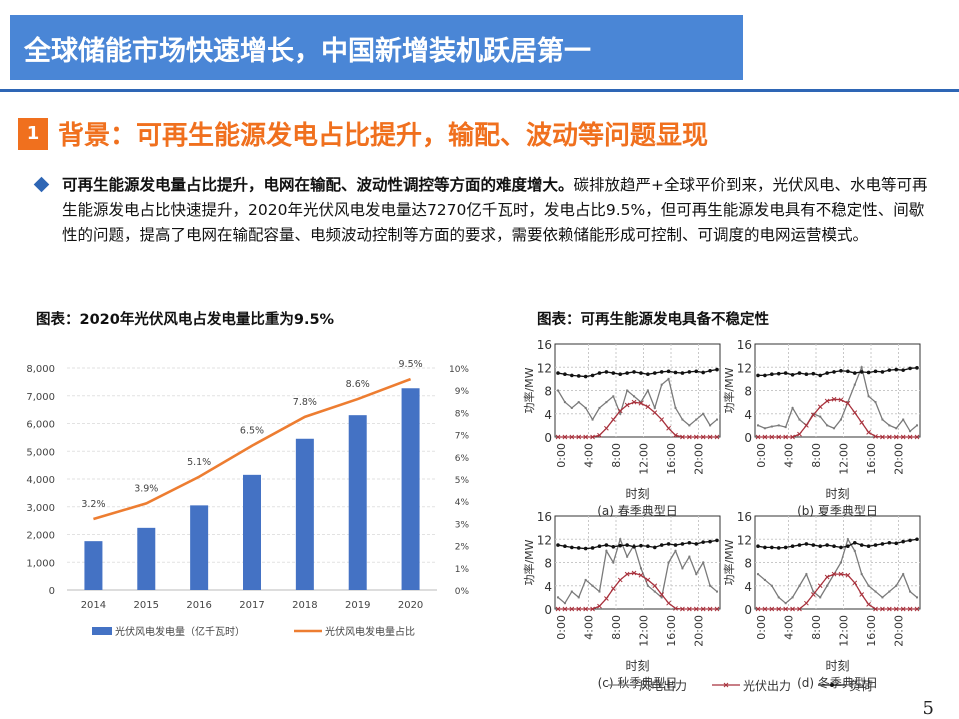  I want to click on x-tick-label: 20:00, so click(899, 631).